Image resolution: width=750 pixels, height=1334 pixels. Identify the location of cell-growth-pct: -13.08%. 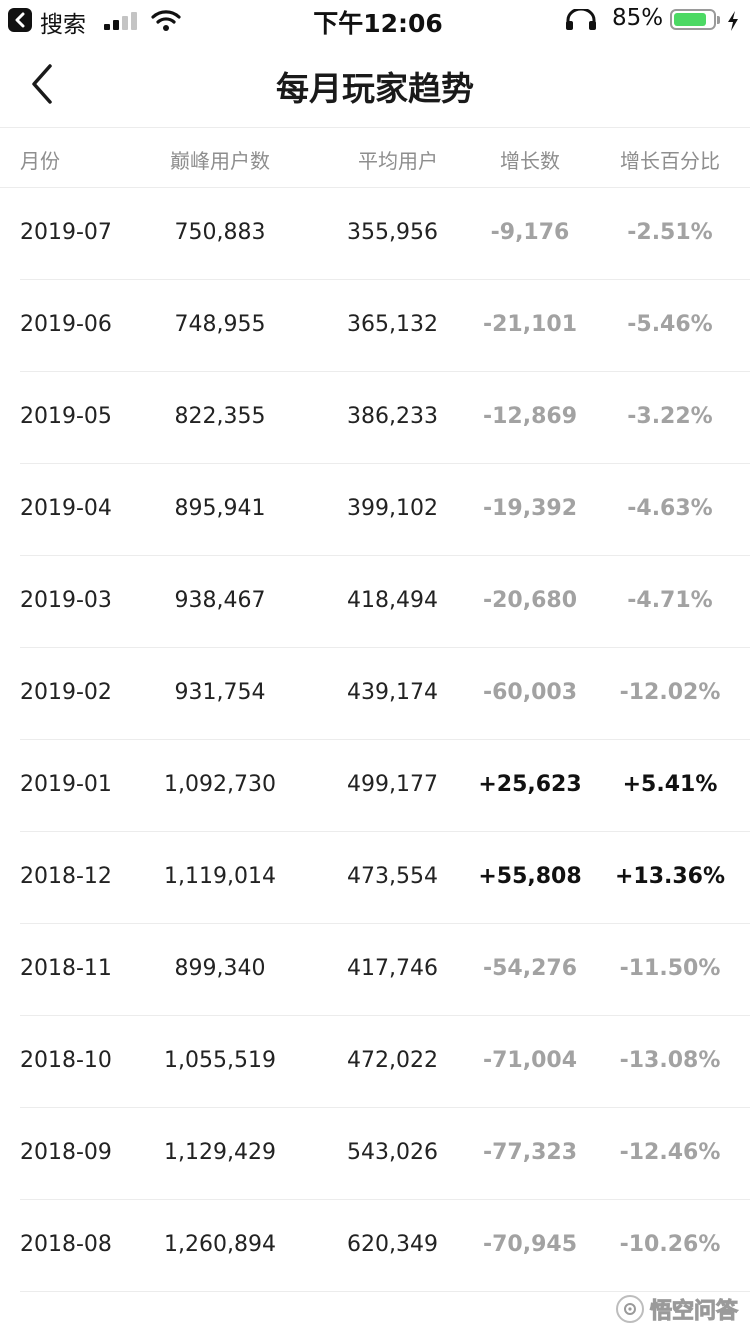
(670, 1060).